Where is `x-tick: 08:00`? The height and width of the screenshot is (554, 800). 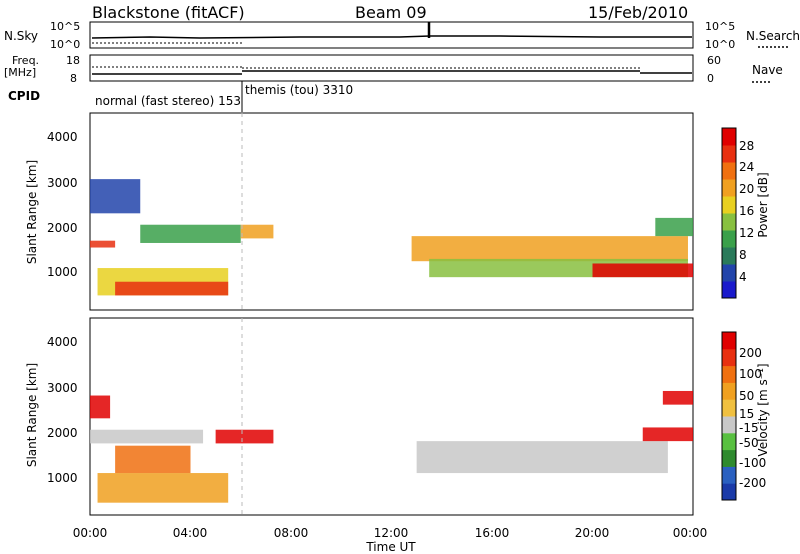
x-tick: 08:00 is located at coordinates (291, 533).